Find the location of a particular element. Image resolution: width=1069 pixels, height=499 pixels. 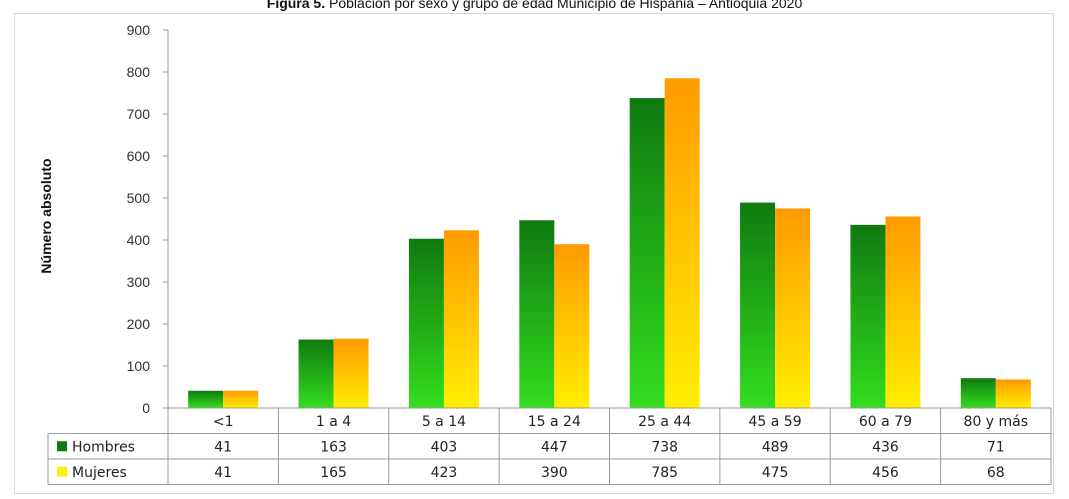

y-tick-label: 100 is located at coordinates (139, 366).